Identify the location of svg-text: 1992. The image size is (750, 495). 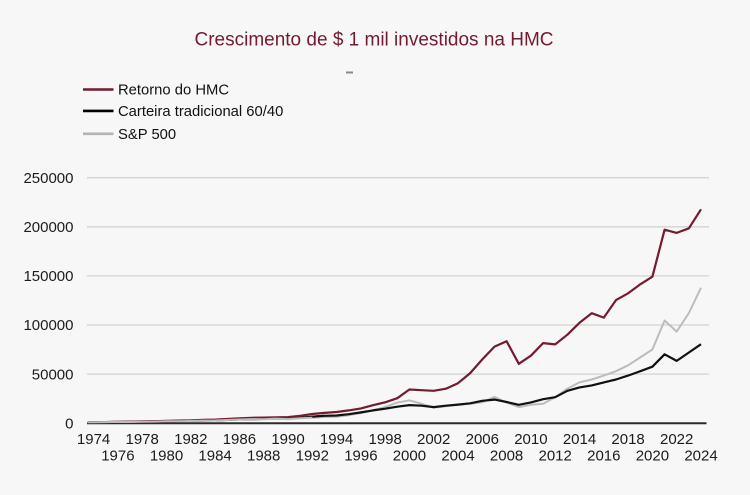
(312, 455).